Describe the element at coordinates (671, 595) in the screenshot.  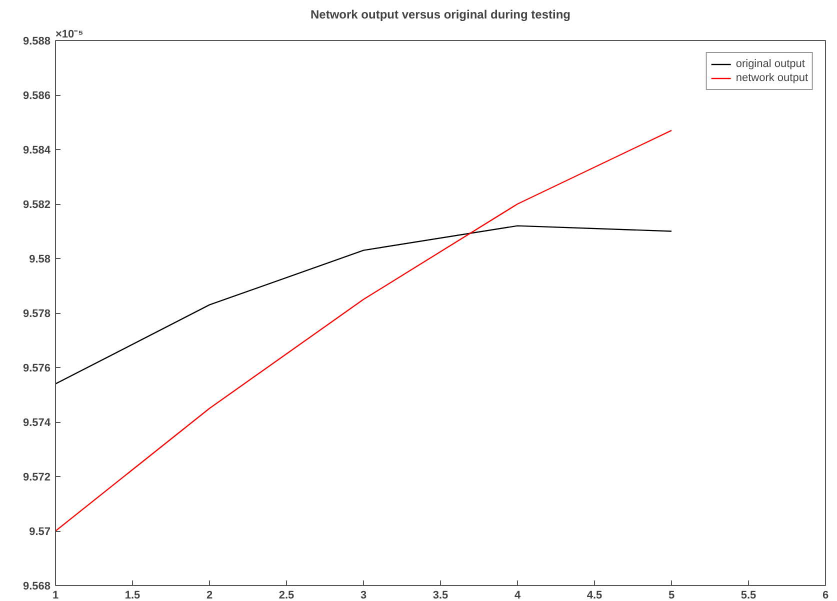
I see `x-tick-label: 5` at that location.